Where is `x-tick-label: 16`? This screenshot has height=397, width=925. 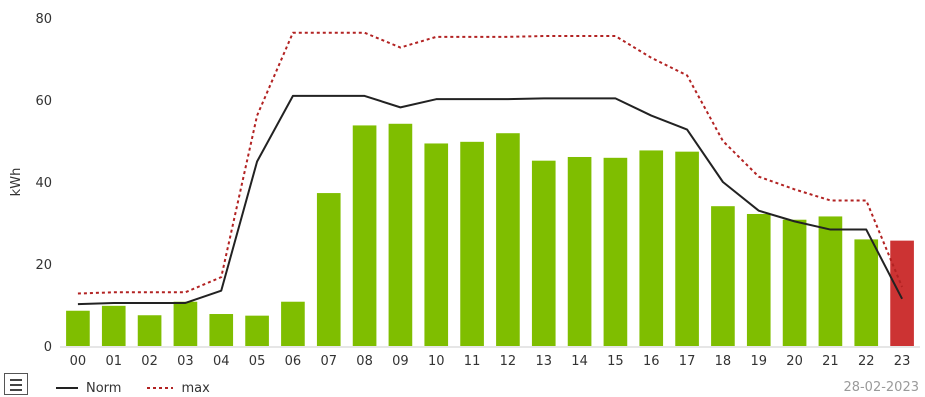 x-tick-label: 16 is located at coordinates (651, 361).